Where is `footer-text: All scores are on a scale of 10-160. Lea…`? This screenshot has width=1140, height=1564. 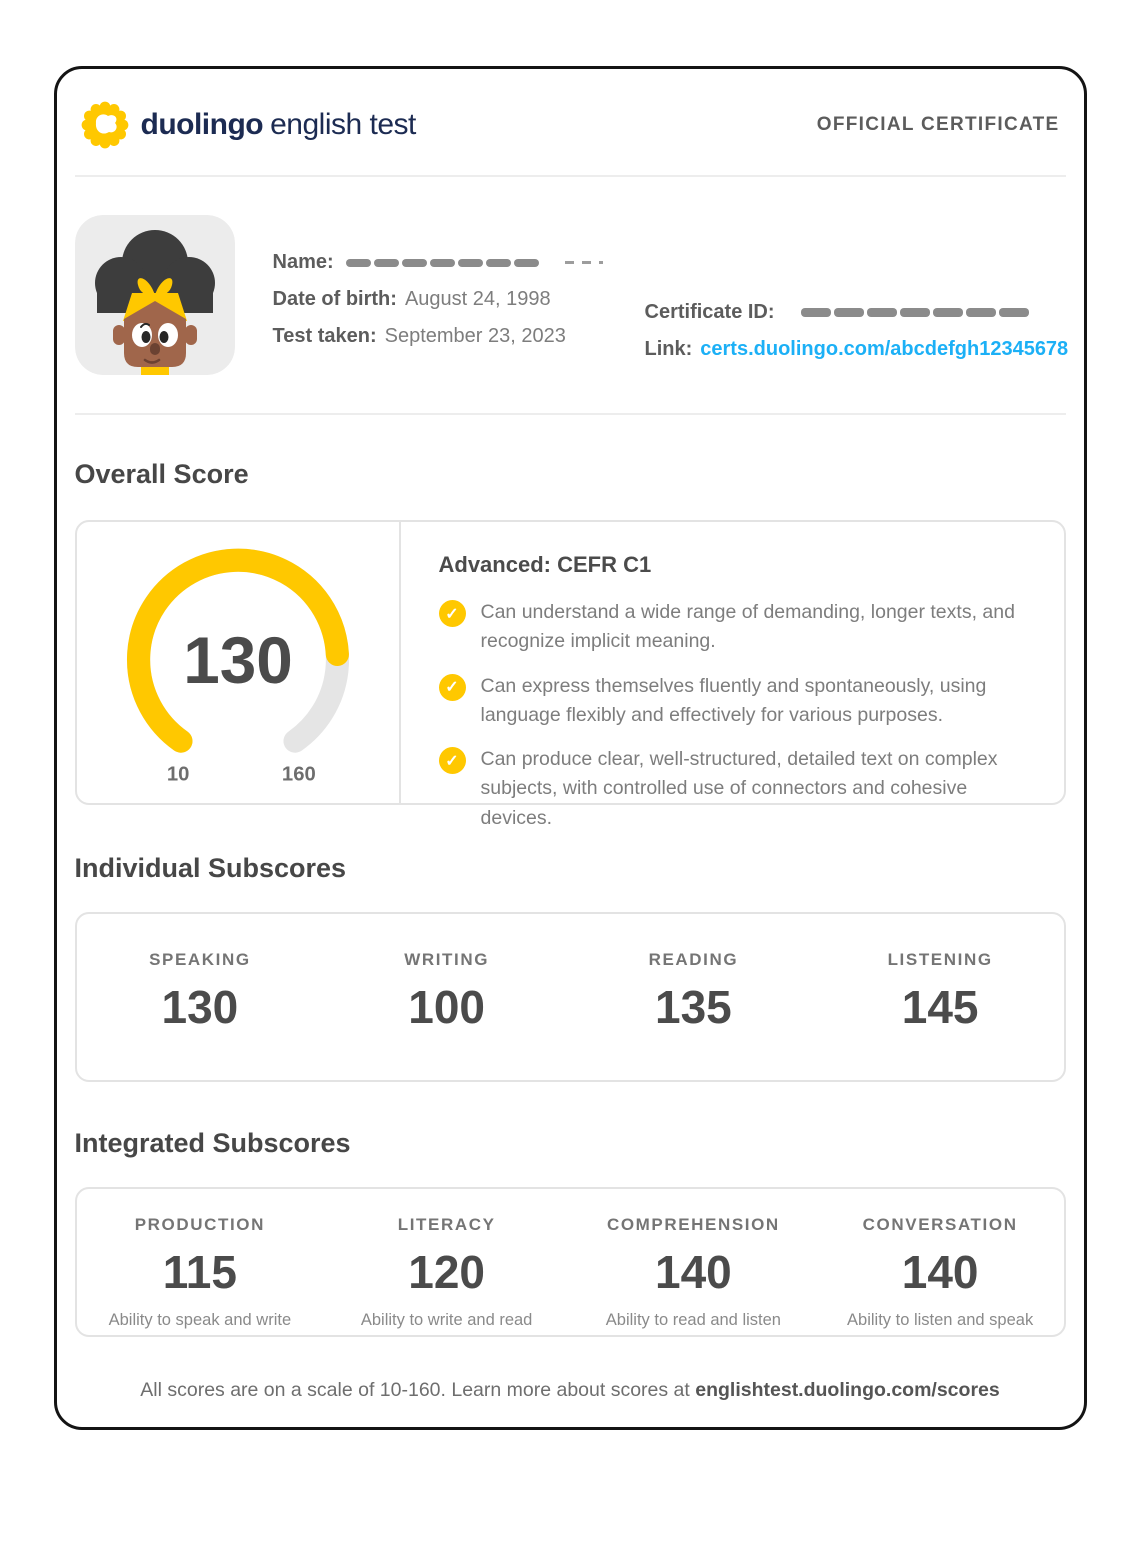 footer-text: All scores are on a scale of 10-160. Lea… is located at coordinates (418, 1390).